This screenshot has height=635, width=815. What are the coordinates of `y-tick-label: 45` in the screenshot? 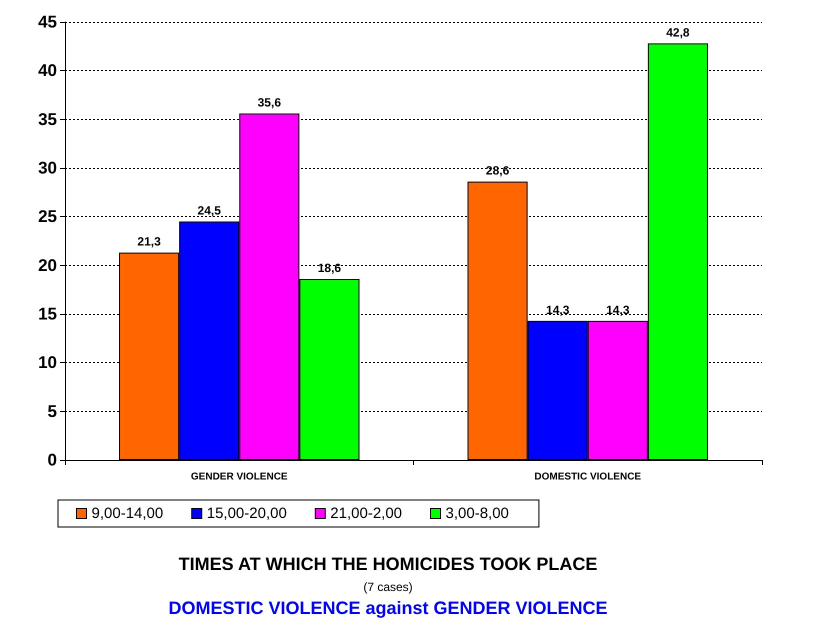 It's located at (47, 22).